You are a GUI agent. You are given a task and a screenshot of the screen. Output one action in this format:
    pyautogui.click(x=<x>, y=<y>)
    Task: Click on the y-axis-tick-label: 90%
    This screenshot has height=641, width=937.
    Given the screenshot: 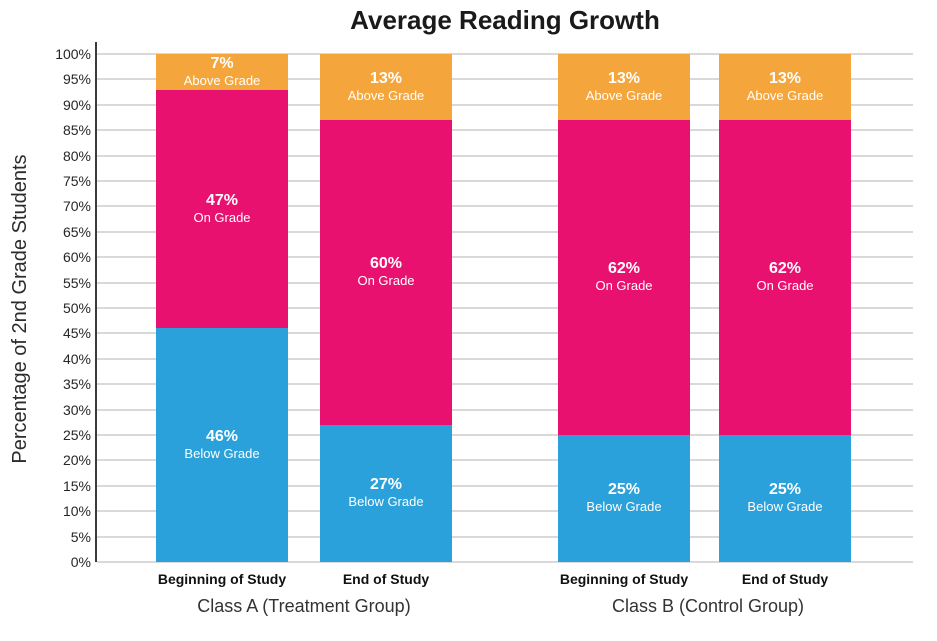 What is the action you would take?
    pyautogui.click(x=76, y=104)
    